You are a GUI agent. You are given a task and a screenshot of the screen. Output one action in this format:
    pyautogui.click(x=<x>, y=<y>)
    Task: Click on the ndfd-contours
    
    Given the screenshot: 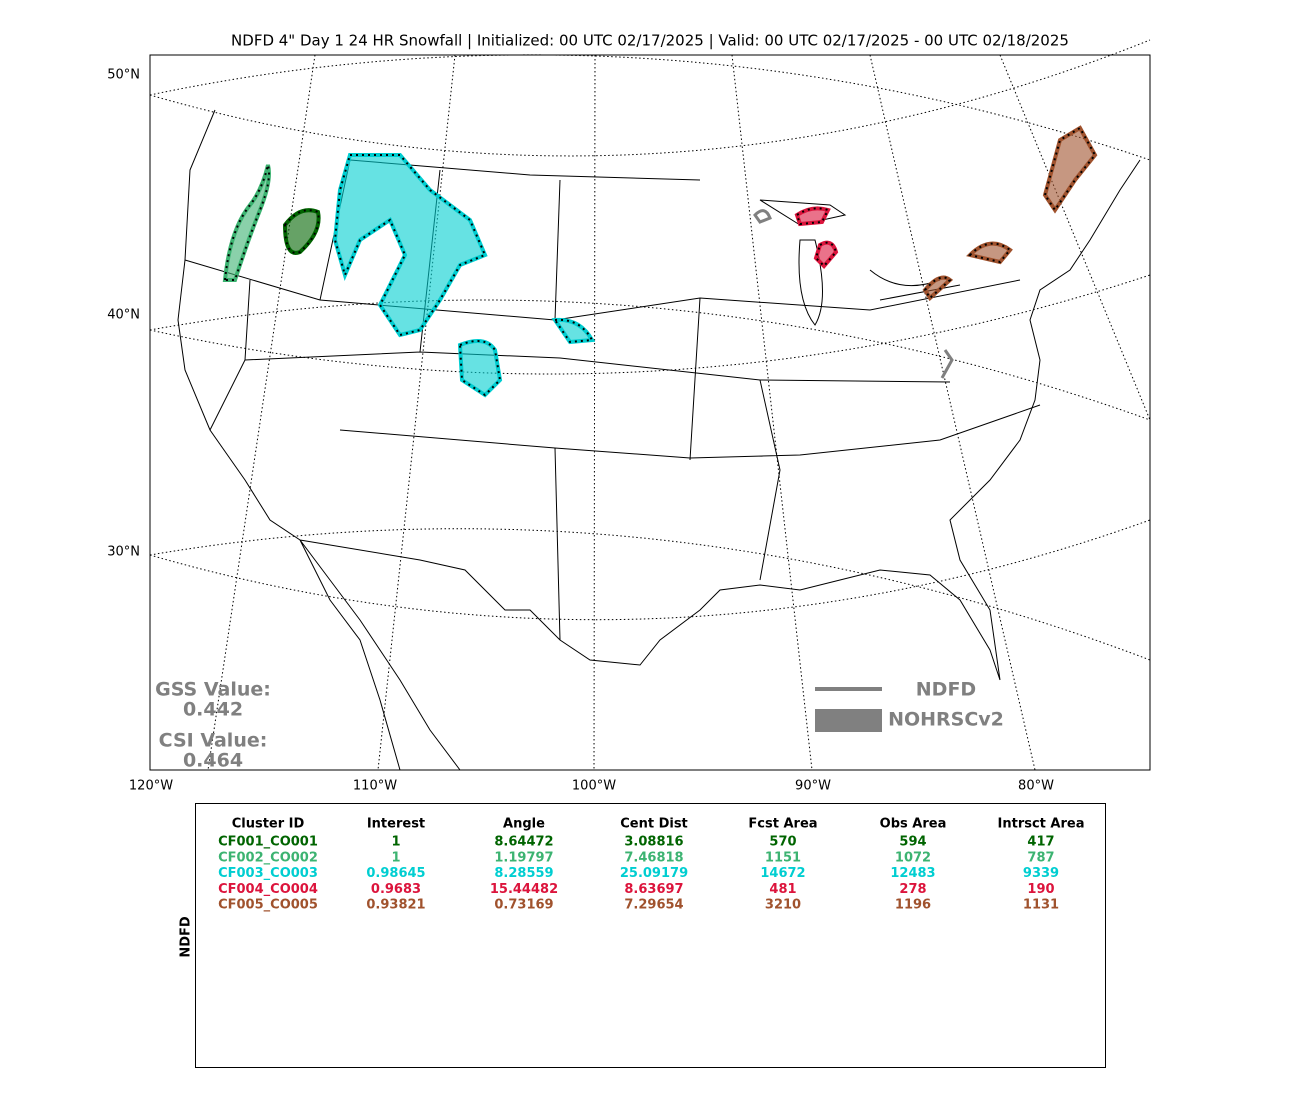 What is the action you would take?
    pyautogui.click(x=853, y=294)
    